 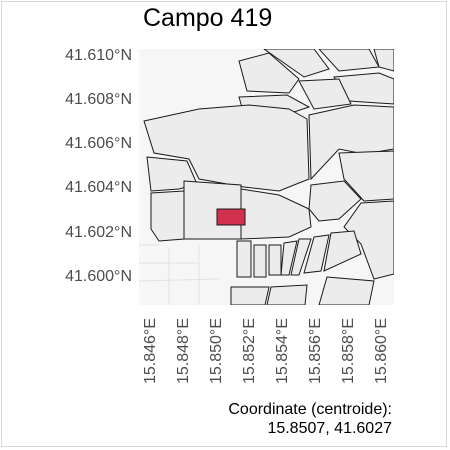 I want to click on y-tick-label: 41.610°N, so click(x=98, y=55).